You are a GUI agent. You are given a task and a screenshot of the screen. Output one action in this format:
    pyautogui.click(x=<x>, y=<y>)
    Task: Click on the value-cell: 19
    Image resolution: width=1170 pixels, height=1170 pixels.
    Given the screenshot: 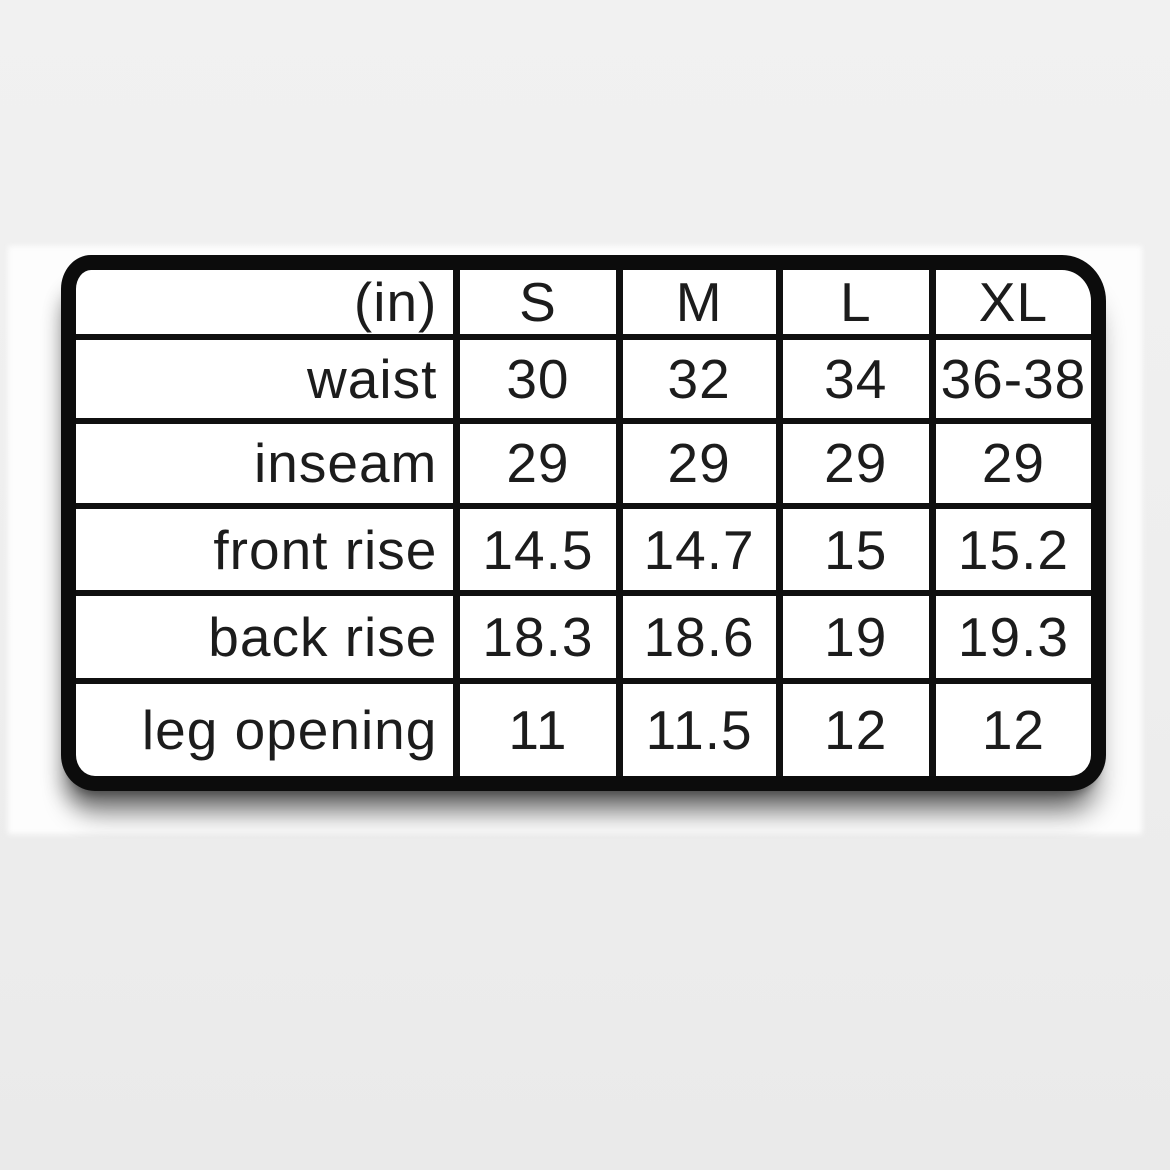 What is the action you would take?
    pyautogui.click(x=852, y=634)
    